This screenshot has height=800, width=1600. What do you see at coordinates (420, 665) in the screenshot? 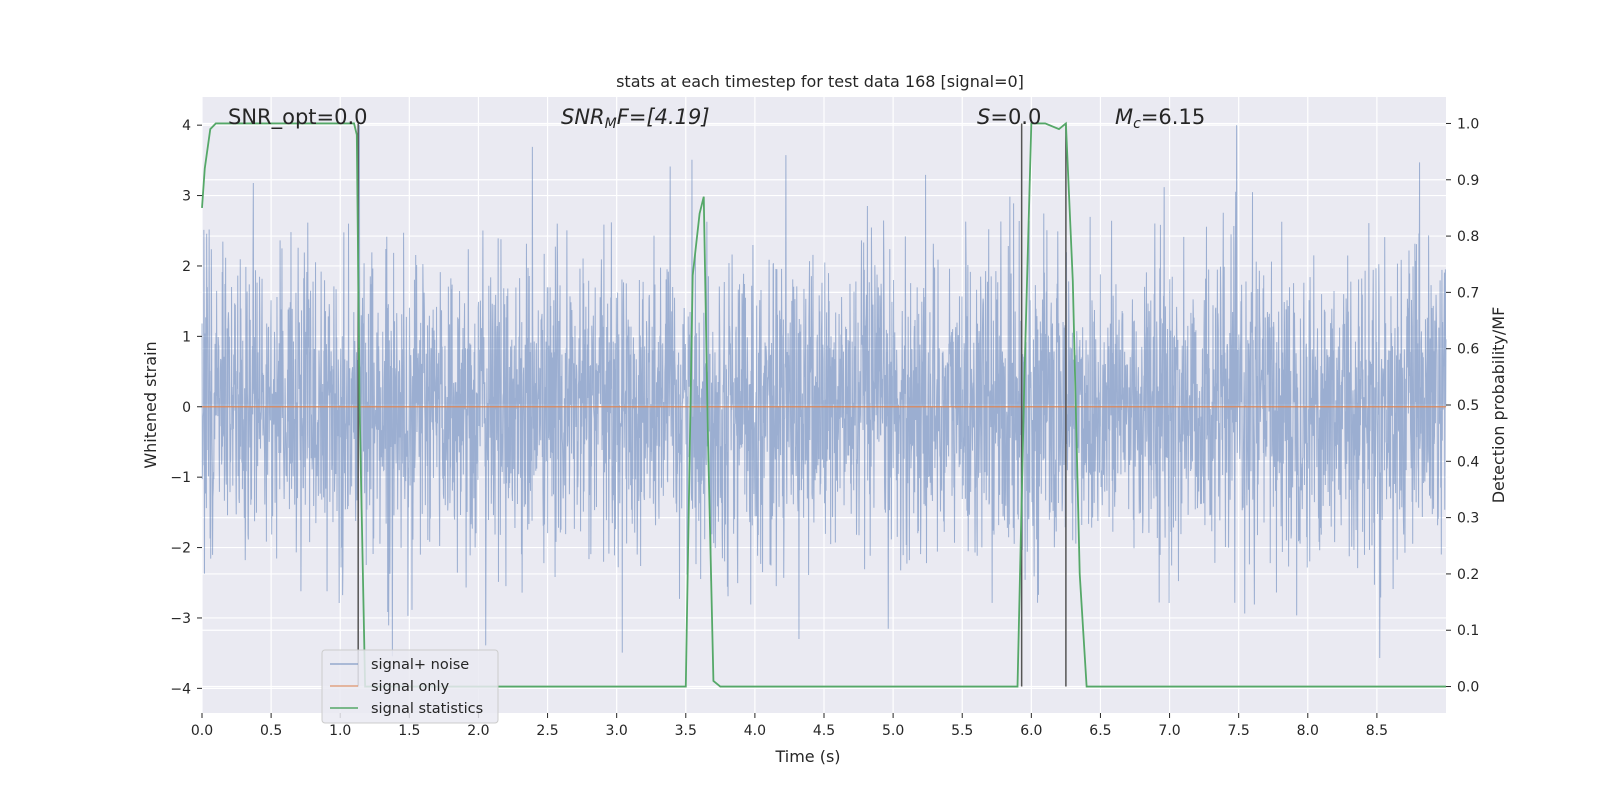
I see `legend-label-signal-noise: signal+ noise` at bounding box center [420, 665].